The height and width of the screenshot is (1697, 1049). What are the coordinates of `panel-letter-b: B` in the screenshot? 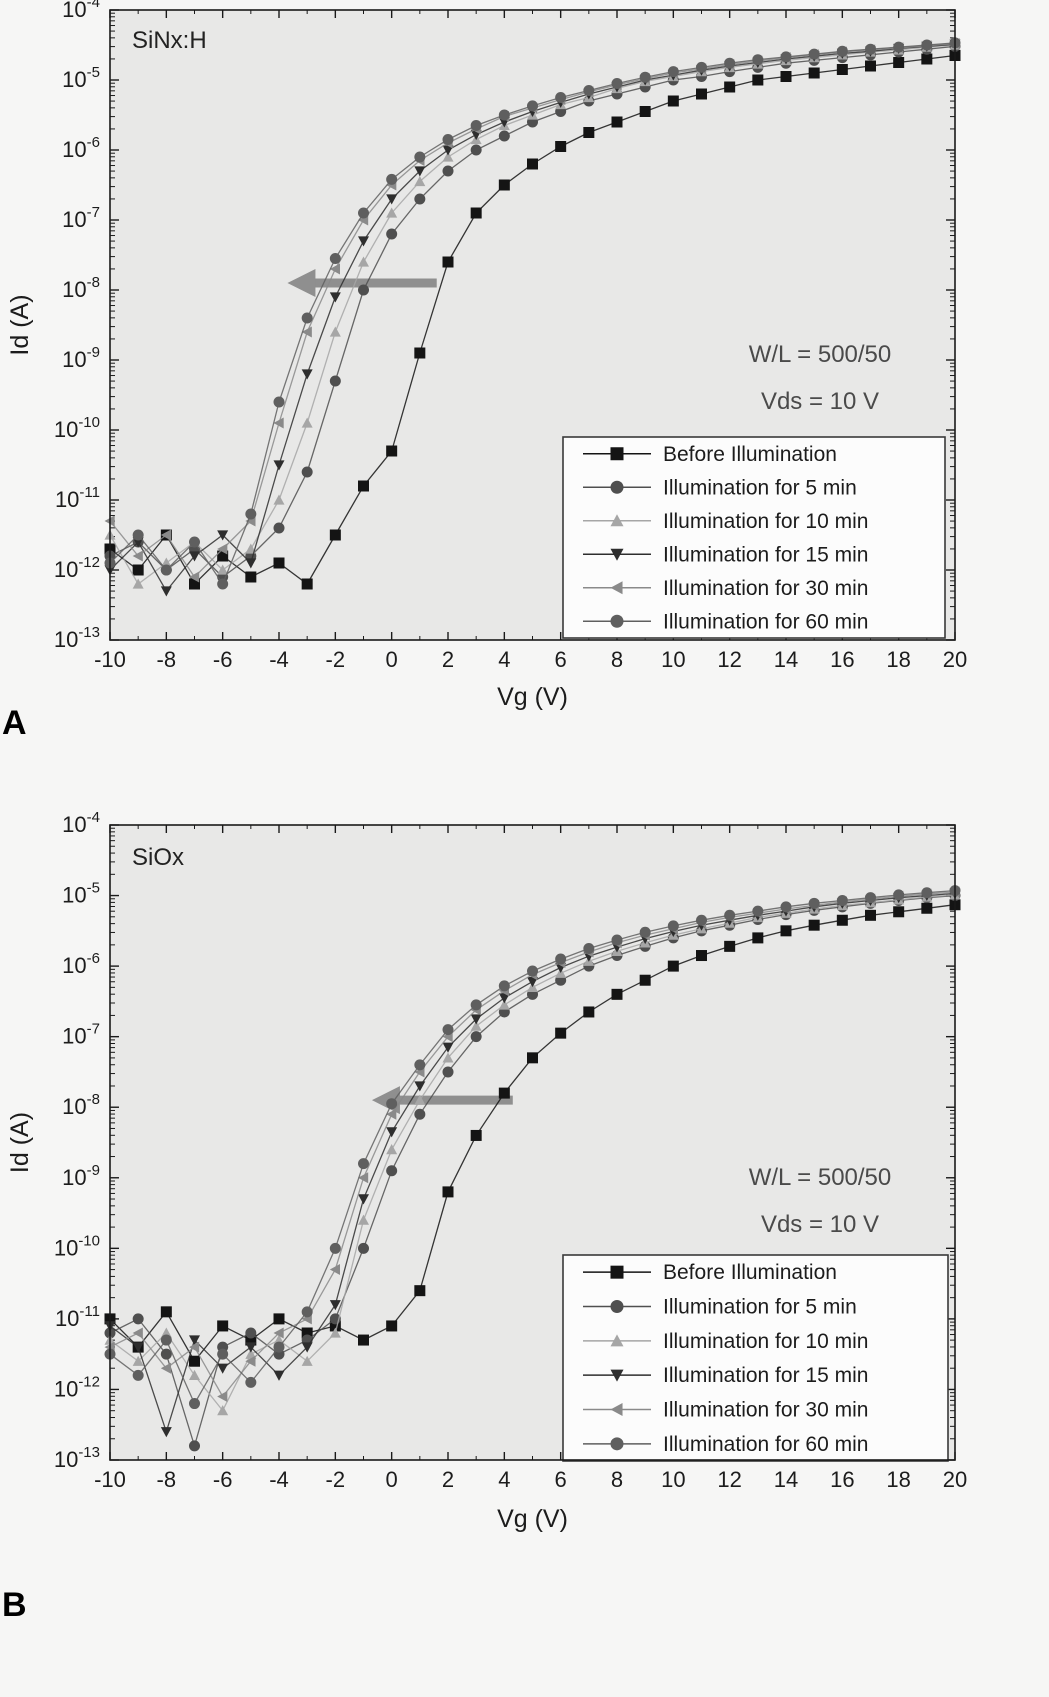 It's located at (14, 1605).